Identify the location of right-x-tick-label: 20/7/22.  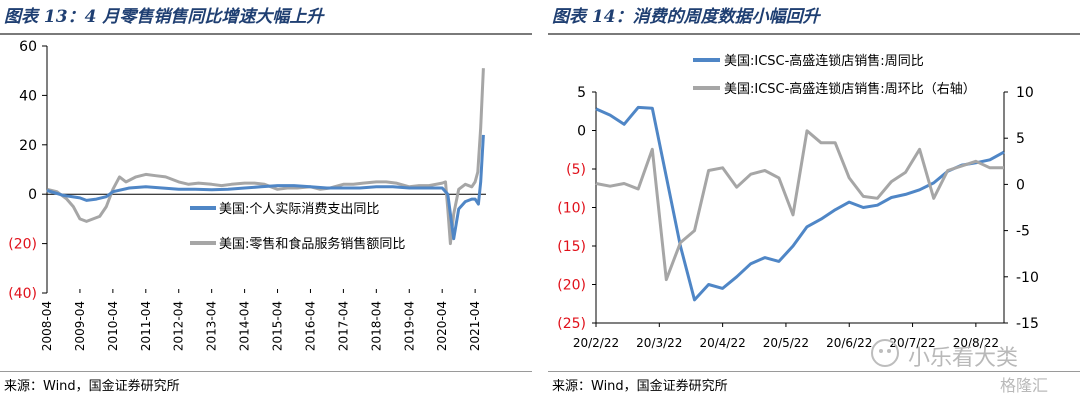
(912, 343).